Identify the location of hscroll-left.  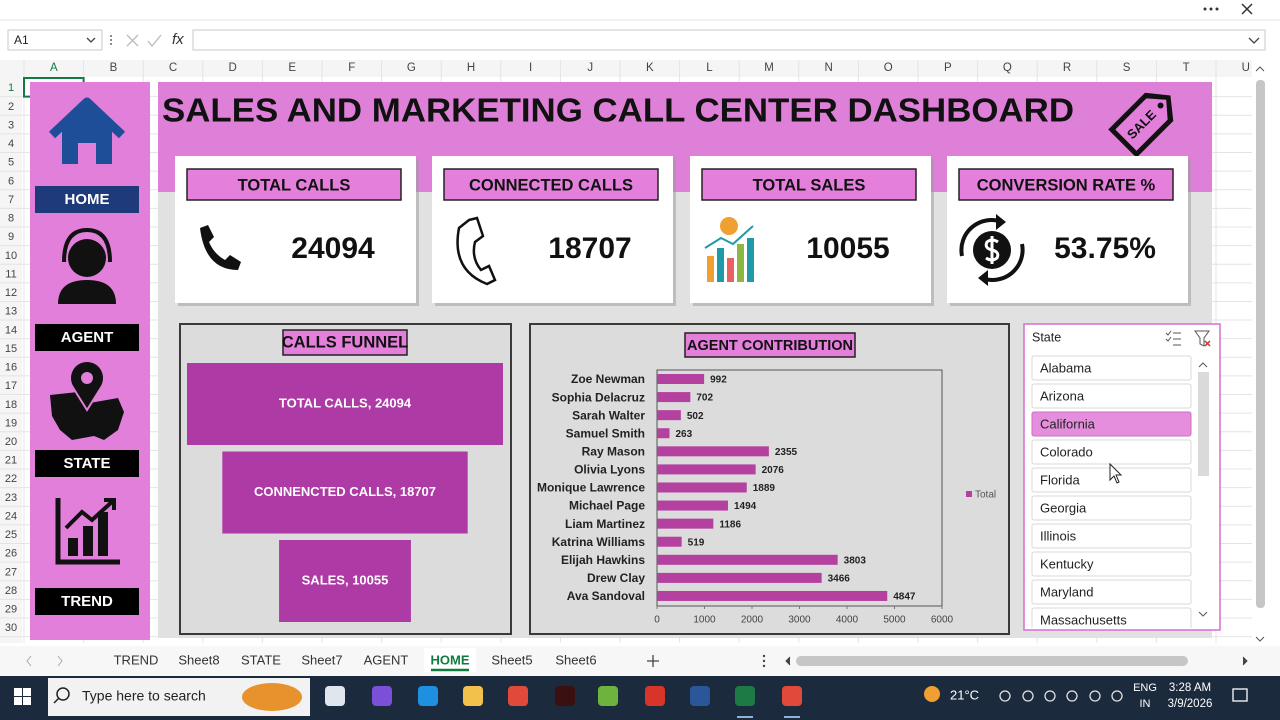
(788, 661).